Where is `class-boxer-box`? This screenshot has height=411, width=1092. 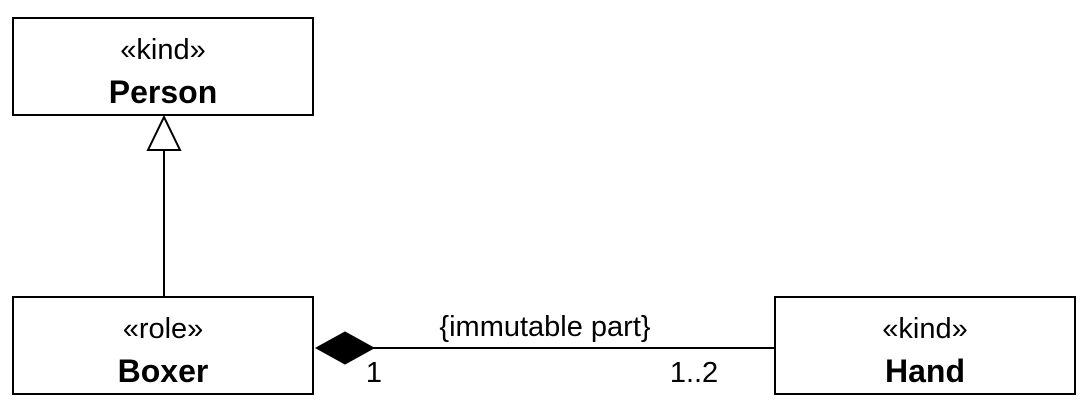 class-boxer-box is located at coordinates (163, 345).